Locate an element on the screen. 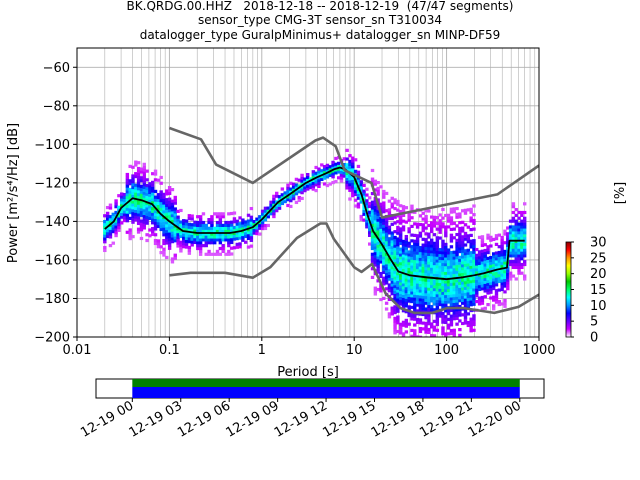  y-tick-label: −80 is located at coordinates (56, 106).